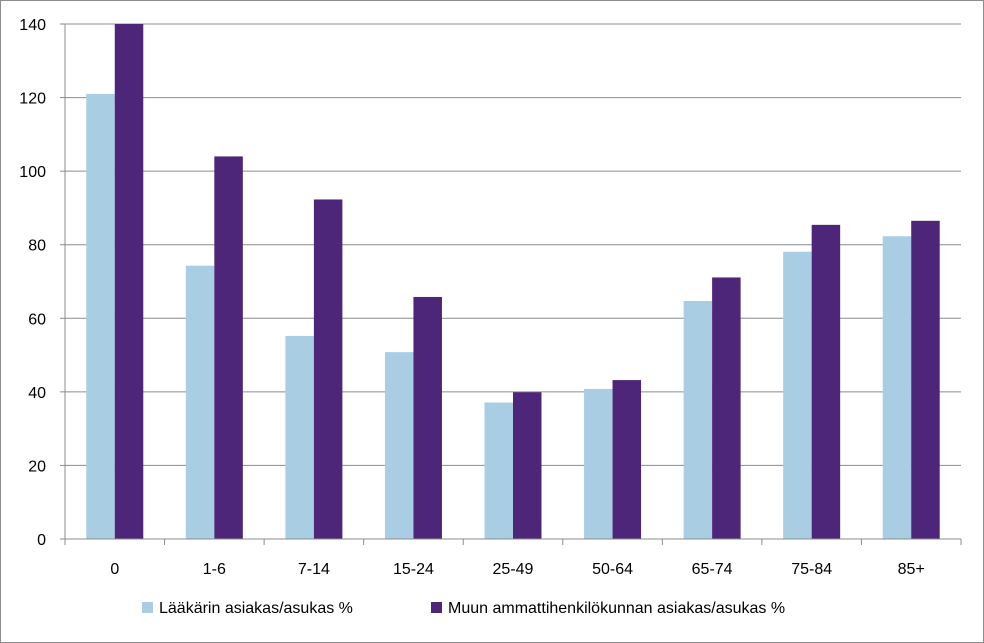  Describe the element at coordinates (42, 283) in the screenshot. I see `y-axis-ticks: 0 20 40 60 80 100 120 140` at that location.